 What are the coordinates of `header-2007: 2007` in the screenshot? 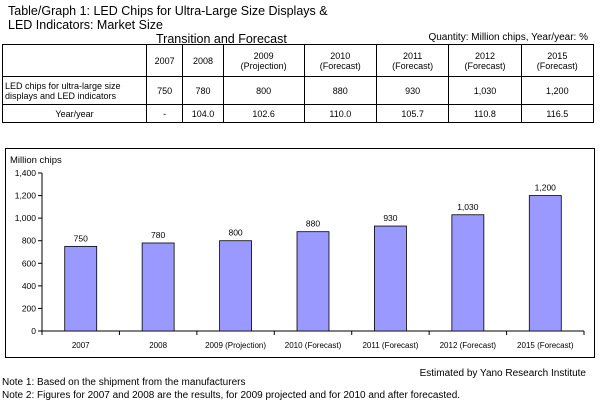 It's located at (164, 60).